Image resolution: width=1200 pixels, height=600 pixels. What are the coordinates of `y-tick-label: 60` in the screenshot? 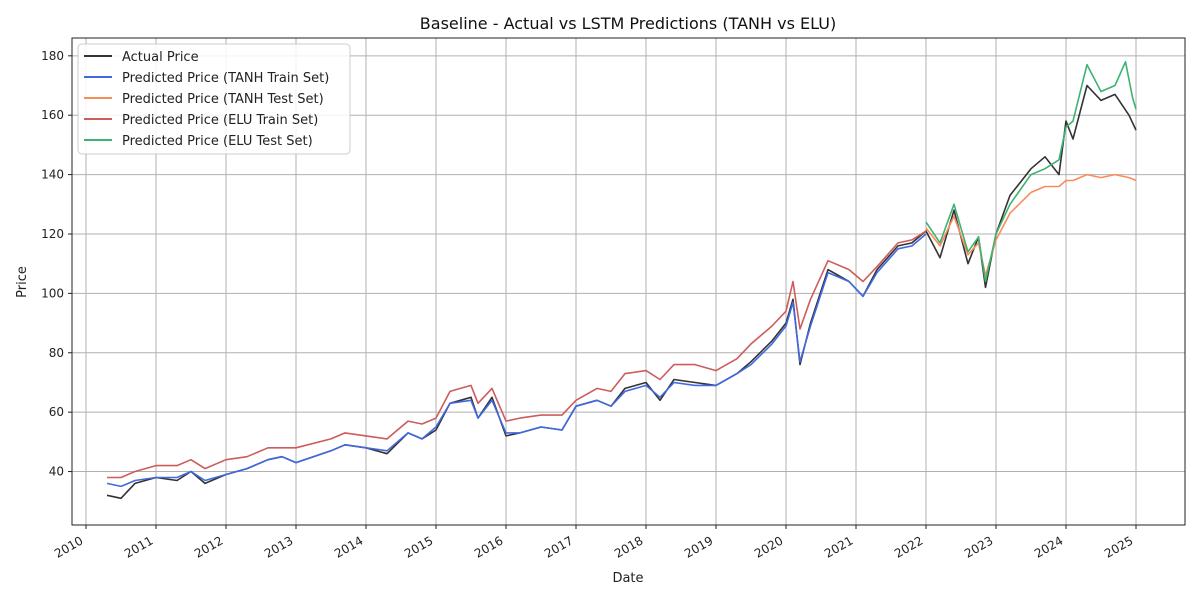 It's located at (56, 412).